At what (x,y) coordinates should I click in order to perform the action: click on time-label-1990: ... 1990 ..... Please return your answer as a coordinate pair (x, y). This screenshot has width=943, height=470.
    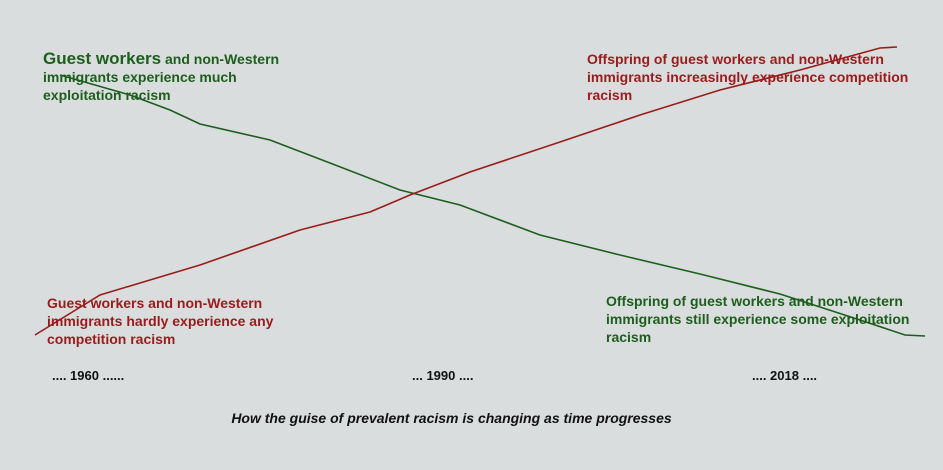
    Looking at the image, I should click on (443, 375).